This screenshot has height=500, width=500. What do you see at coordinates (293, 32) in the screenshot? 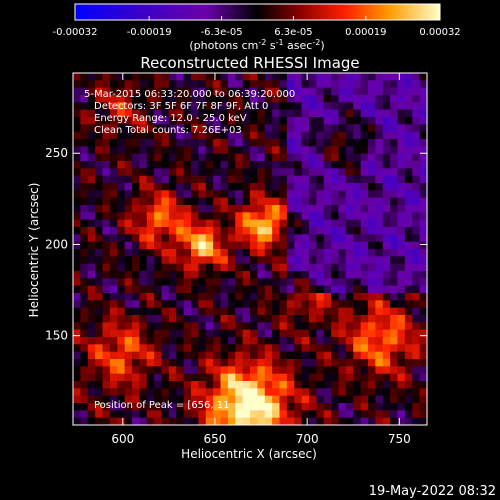
I see `colorbar-tick-label: 6.3e-05` at bounding box center [293, 32].